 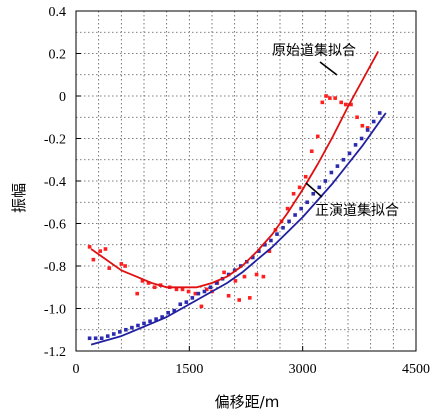 What do you see at coordinates (189, 369) in the screenshot?
I see `x-tick-label: 1500` at bounding box center [189, 369].